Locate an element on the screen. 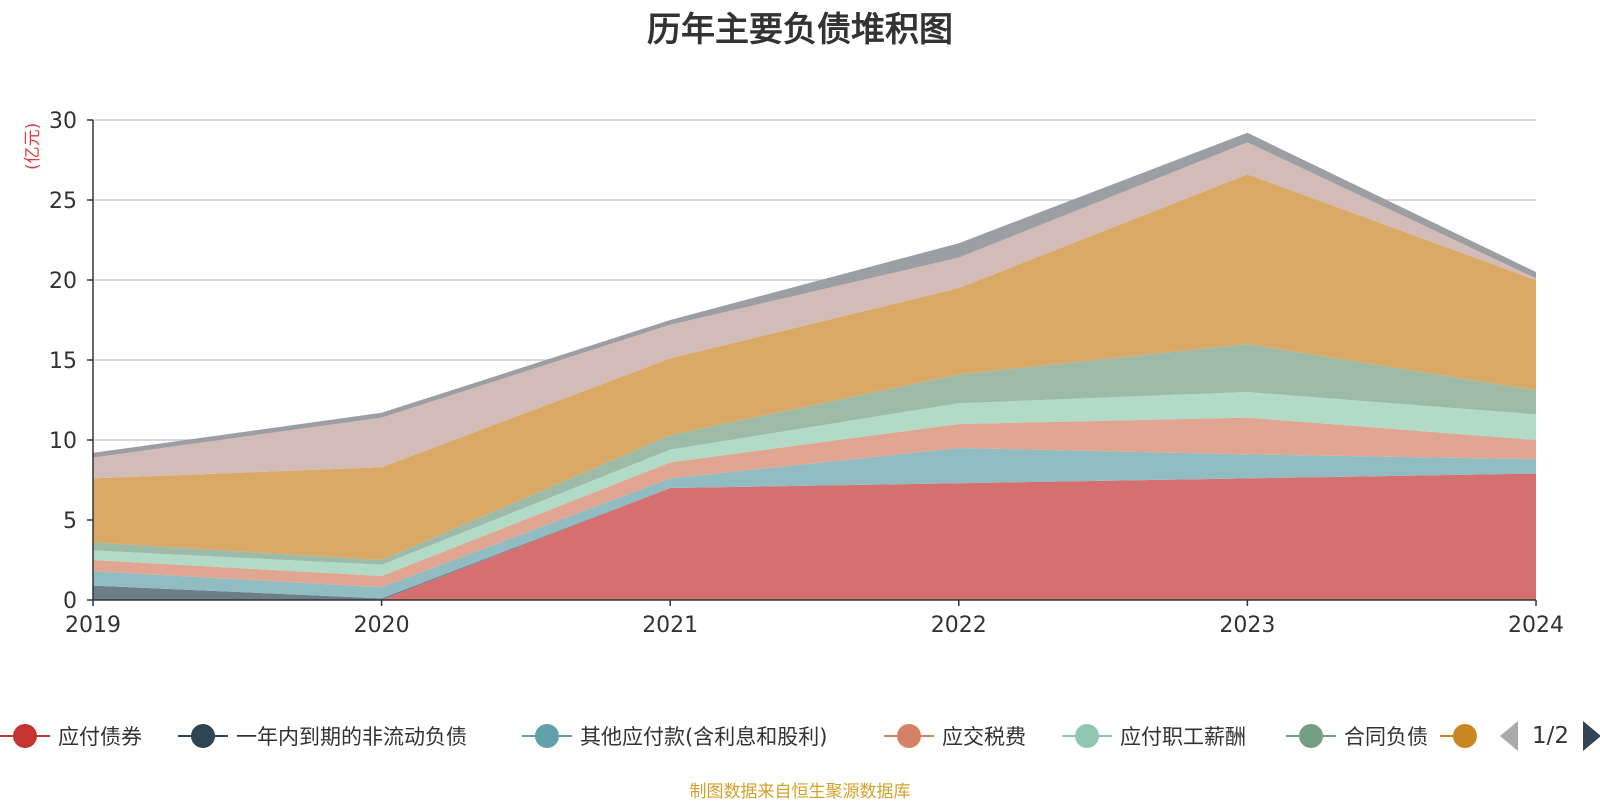 The image size is (1600, 802). legend-item: 合同负债 is located at coordinates (1357, 736).